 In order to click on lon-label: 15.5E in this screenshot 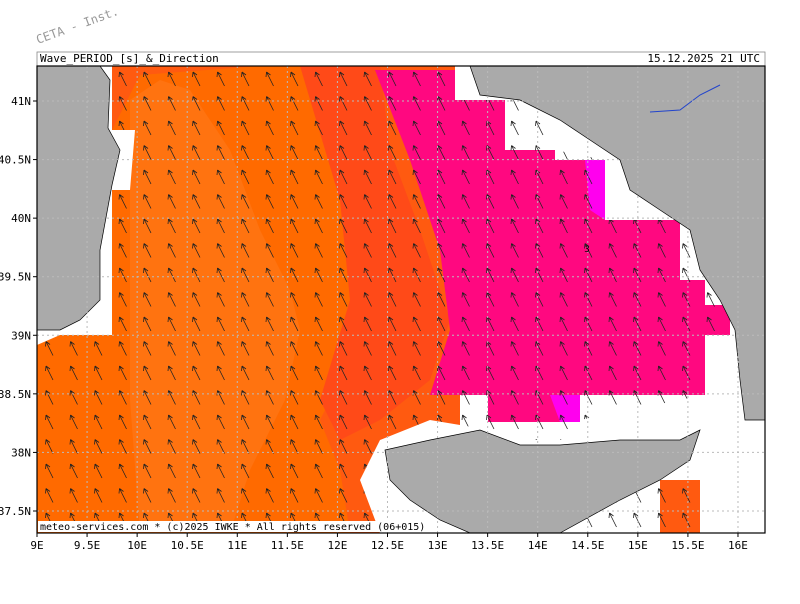, I will do `click(687, 545)`.